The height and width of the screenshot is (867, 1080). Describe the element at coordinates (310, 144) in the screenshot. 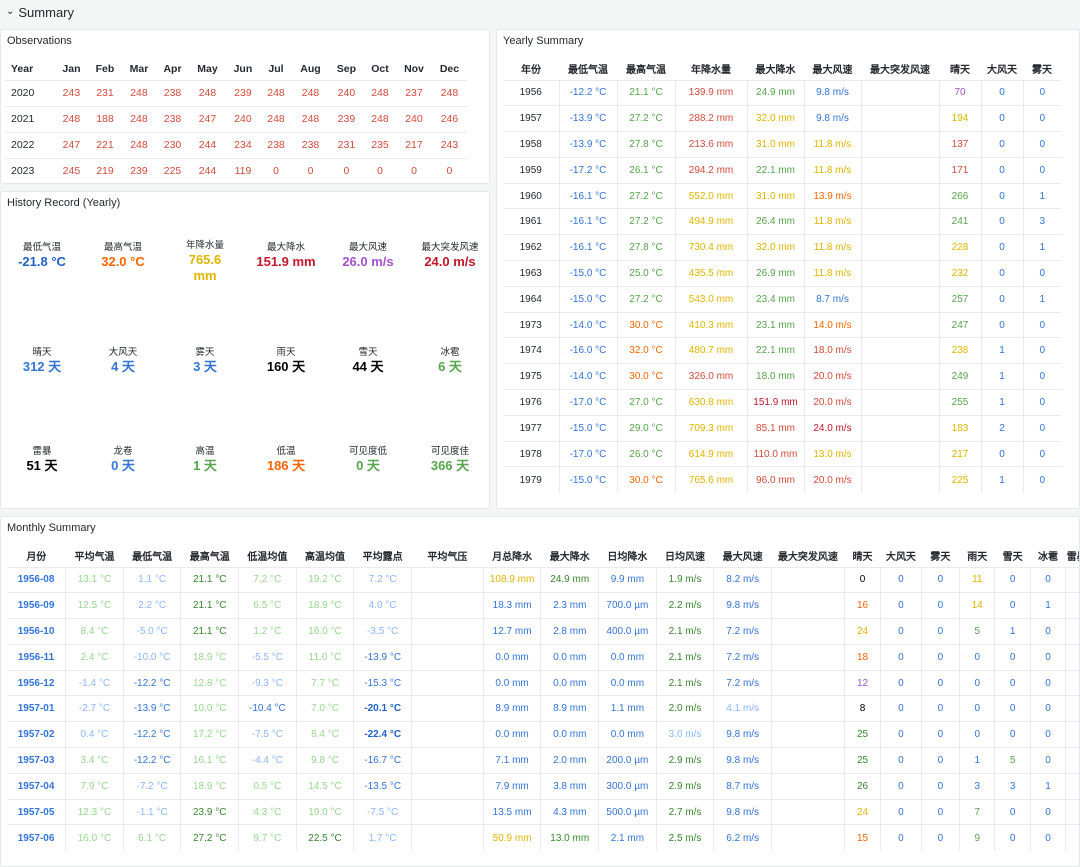

I see `count-cell: 238` at that location.